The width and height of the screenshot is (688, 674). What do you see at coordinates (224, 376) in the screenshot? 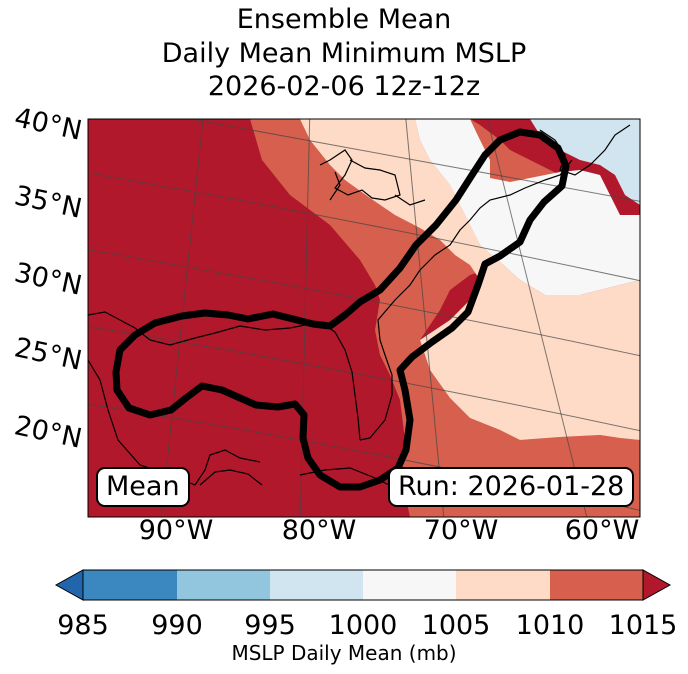
I see `gulf-coastline` at bounding box center [224, 376].